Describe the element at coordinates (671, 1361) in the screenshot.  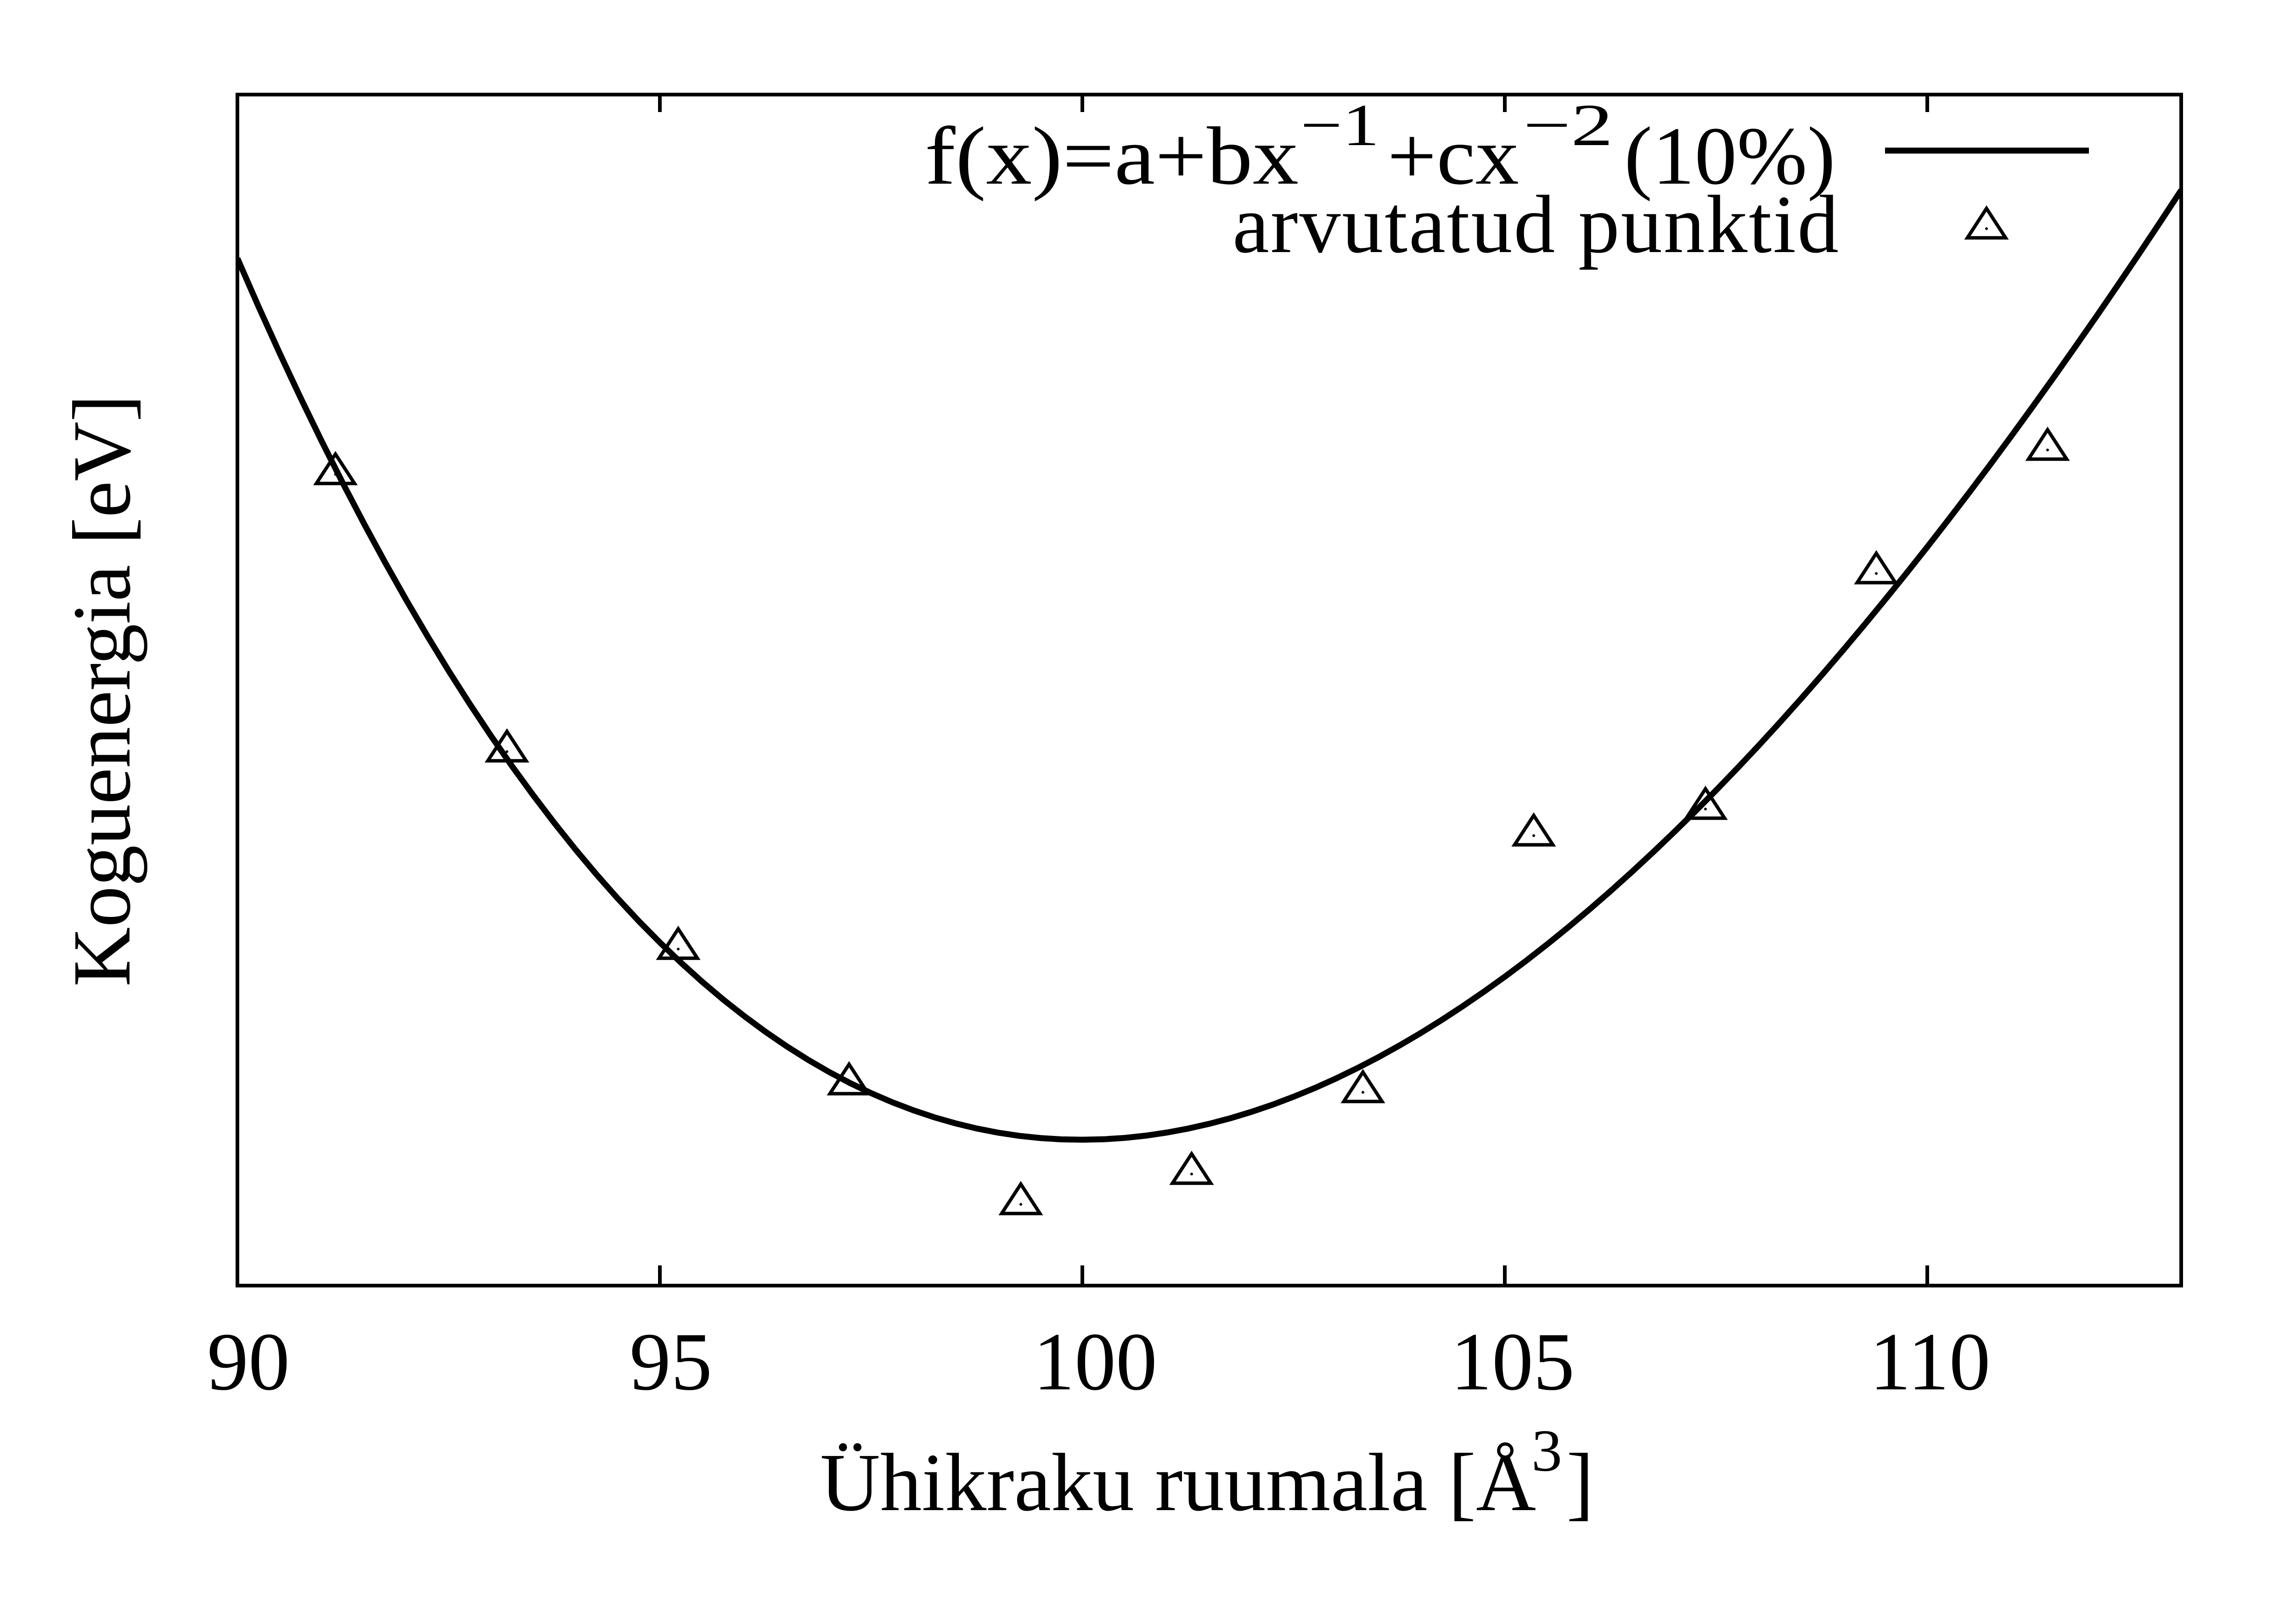
I see `svg-text: 95` at that location.